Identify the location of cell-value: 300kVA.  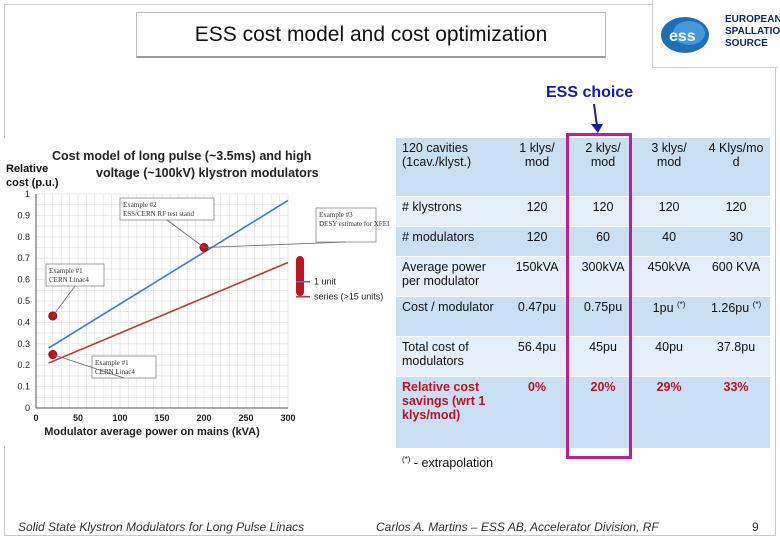
(603, 266).